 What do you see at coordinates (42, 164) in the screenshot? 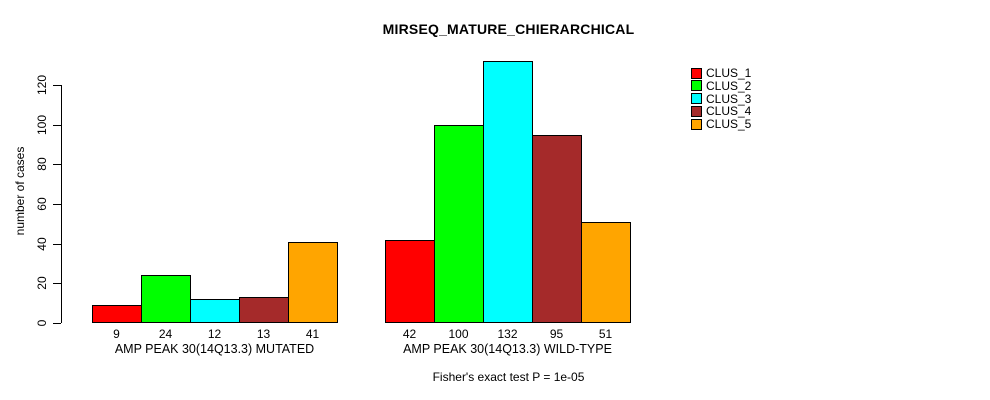
I see `y-tick-label: 80` at bounding box center [42, 164].